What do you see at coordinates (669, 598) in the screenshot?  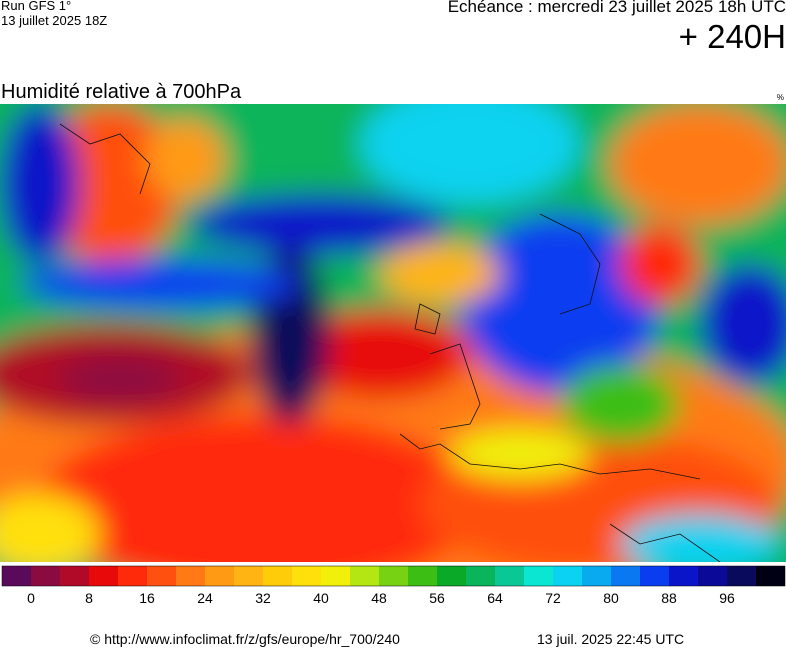 I see `colorbar-tick-label: 88` at bounding box center [669, 598].